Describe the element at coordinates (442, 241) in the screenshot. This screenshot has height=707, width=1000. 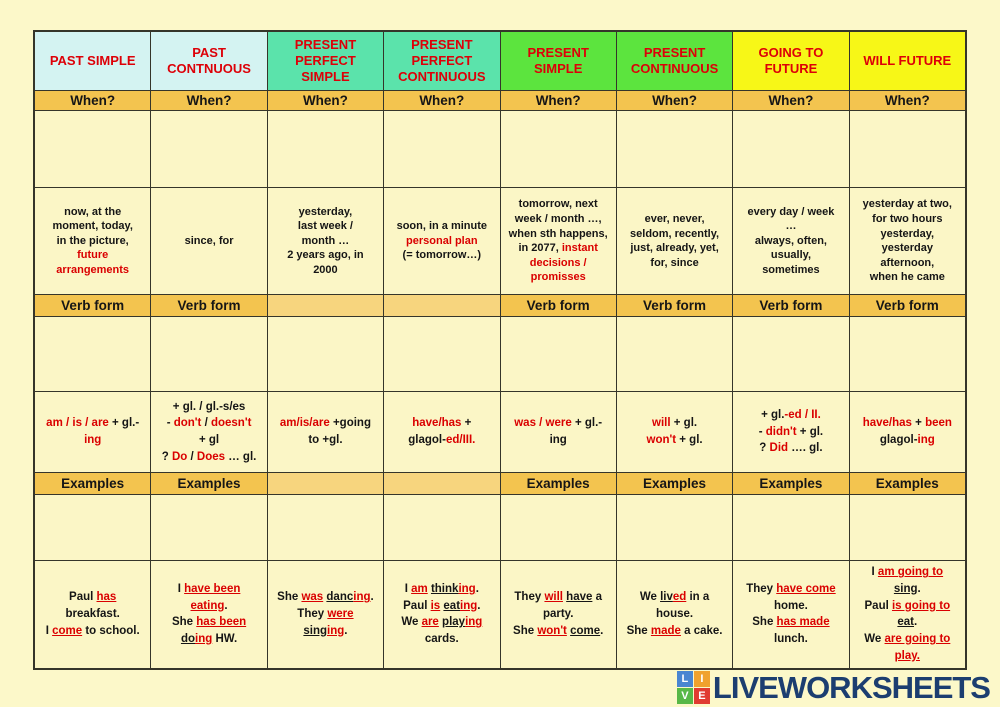
I see `text-line: personal plan` at that location.